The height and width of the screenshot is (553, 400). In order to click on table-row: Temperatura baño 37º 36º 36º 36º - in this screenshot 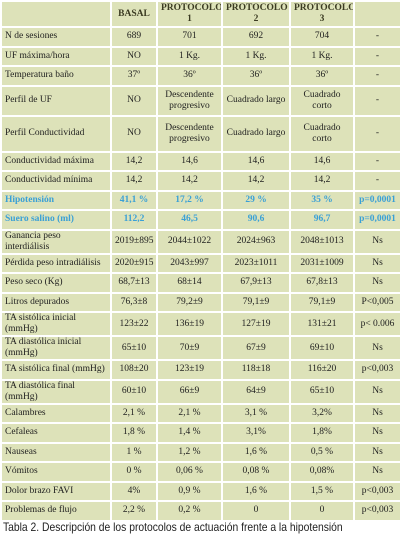, I will do `click(200, 76)`.